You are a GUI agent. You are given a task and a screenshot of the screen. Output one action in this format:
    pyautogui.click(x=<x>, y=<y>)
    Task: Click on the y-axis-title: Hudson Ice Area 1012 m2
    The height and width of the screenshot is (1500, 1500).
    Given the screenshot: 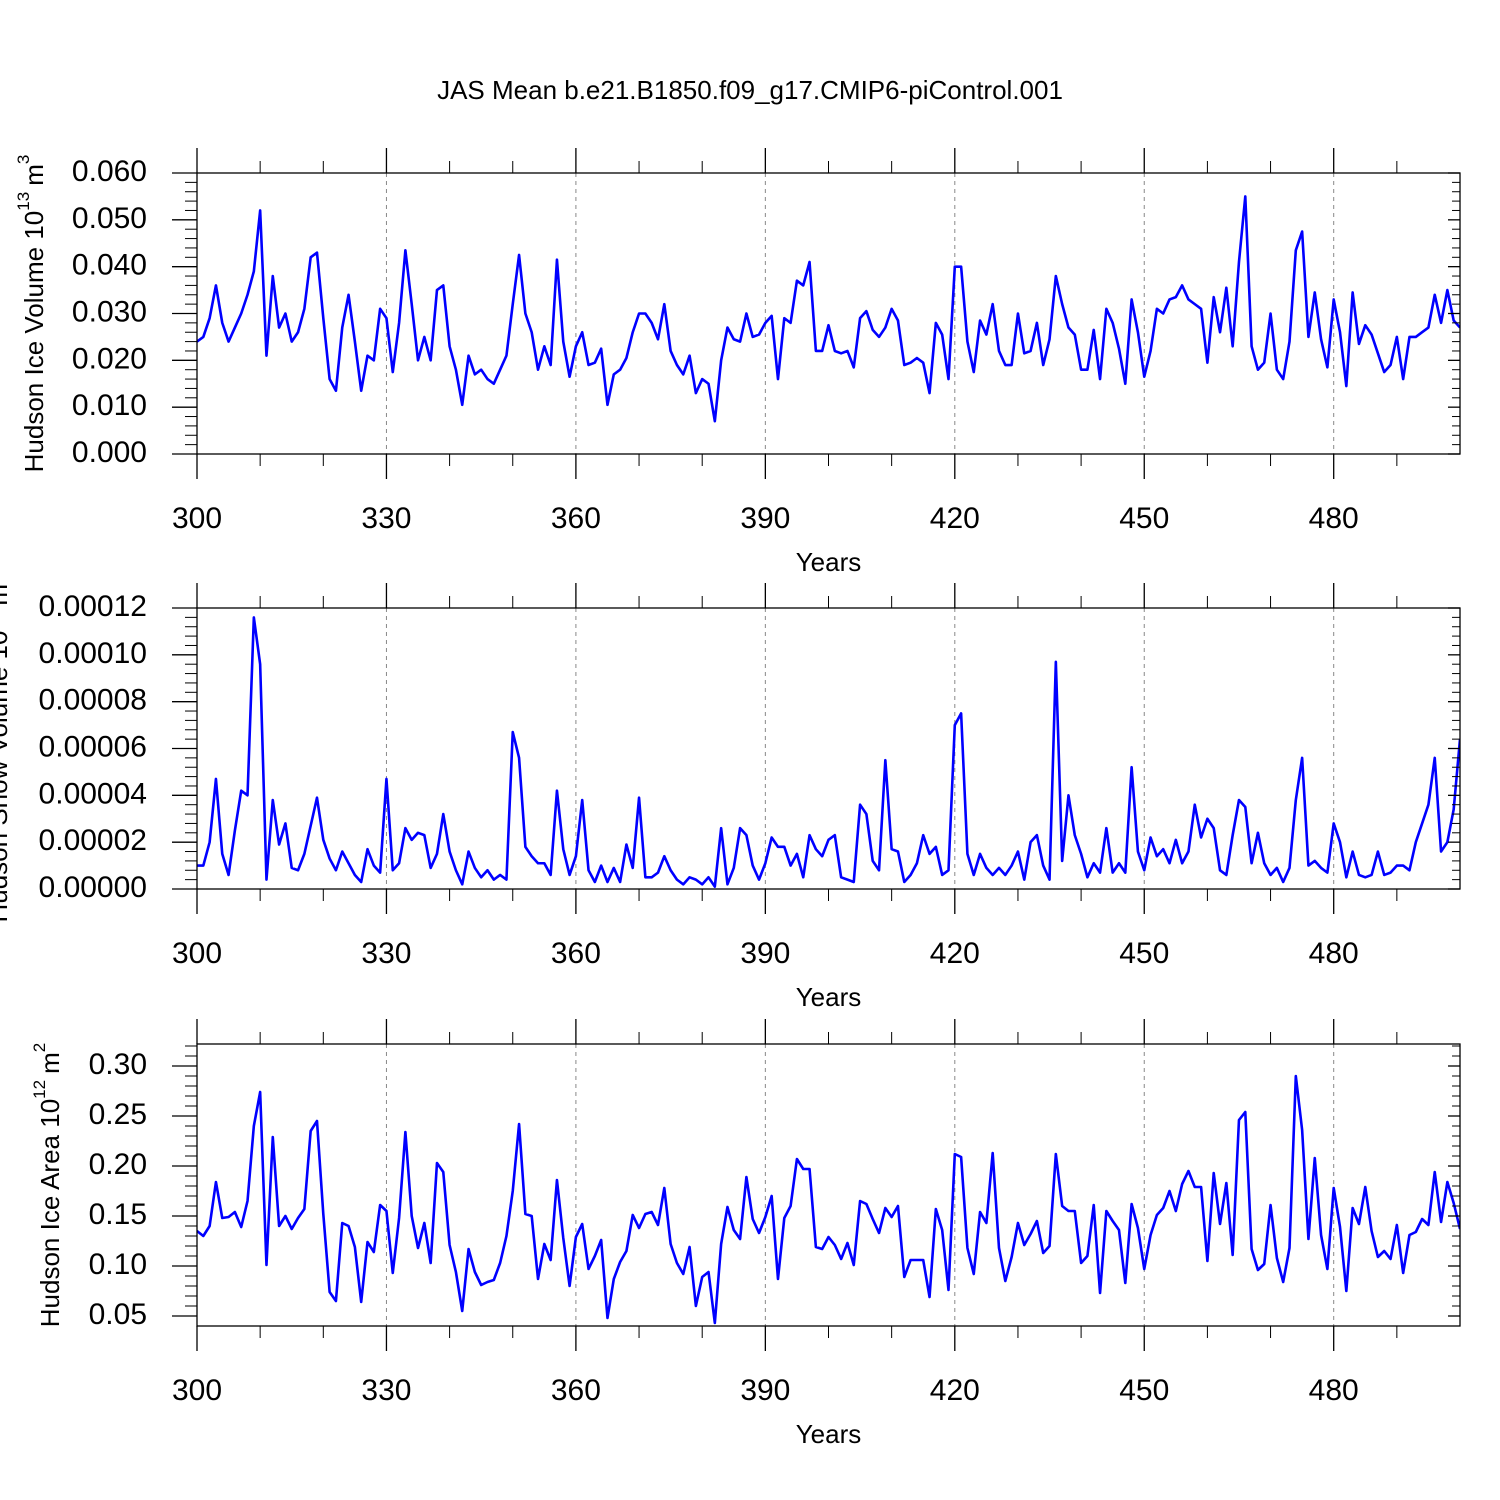 What is the action you would take?
    pyautogui.click(x=47, y=1185)
    